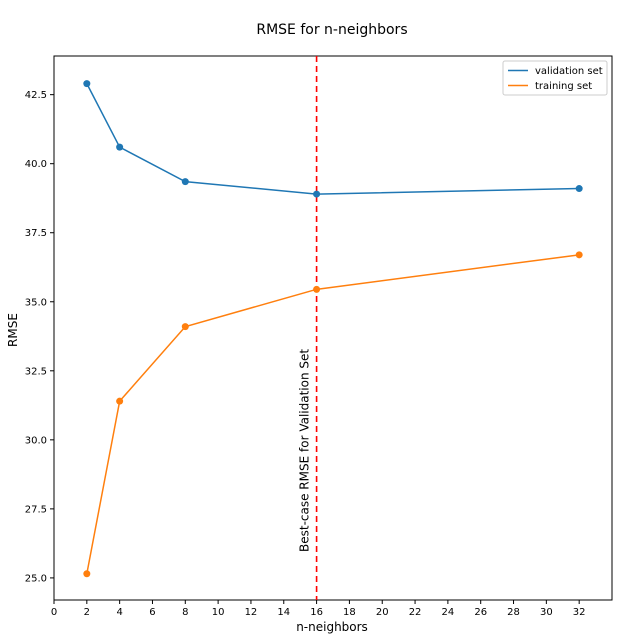 The width and height of the screenshot is (618, 641). I want to click on x-tick-label: 8, so click(185, 612).